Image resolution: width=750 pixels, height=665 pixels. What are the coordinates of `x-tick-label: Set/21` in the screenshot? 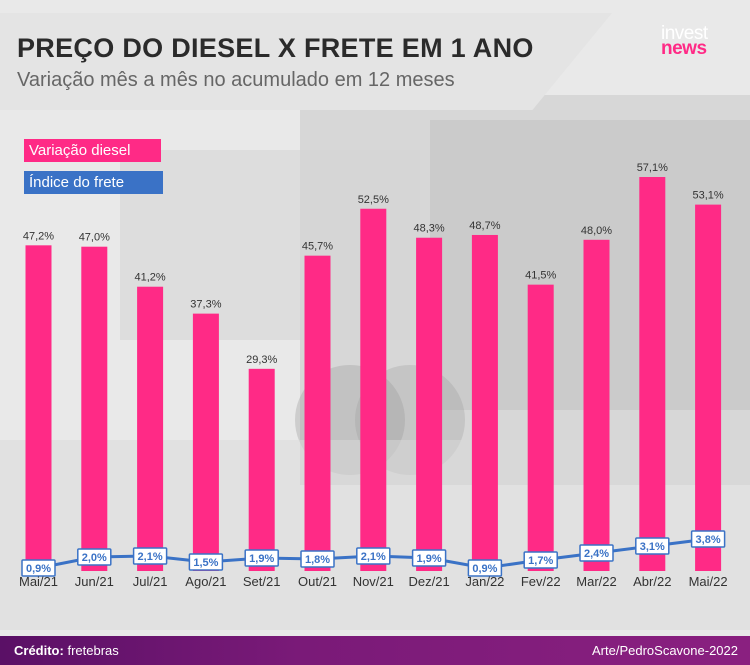 It's located at (262, 581).